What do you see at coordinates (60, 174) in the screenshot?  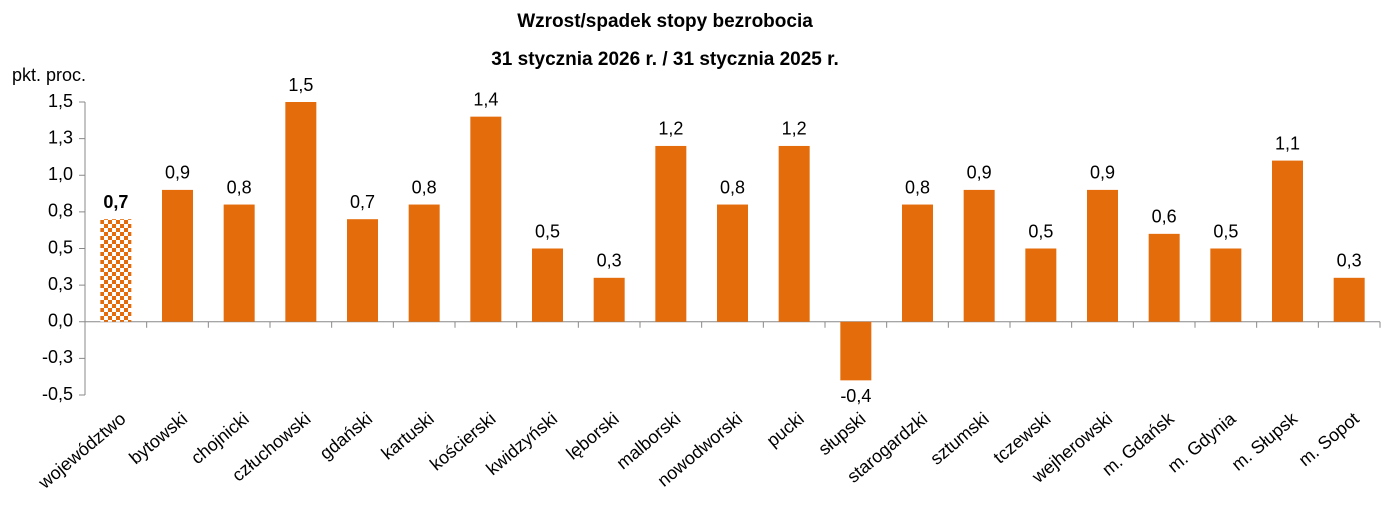 I see `y-tick-label: 1,0` at bounding box center [60, 174].